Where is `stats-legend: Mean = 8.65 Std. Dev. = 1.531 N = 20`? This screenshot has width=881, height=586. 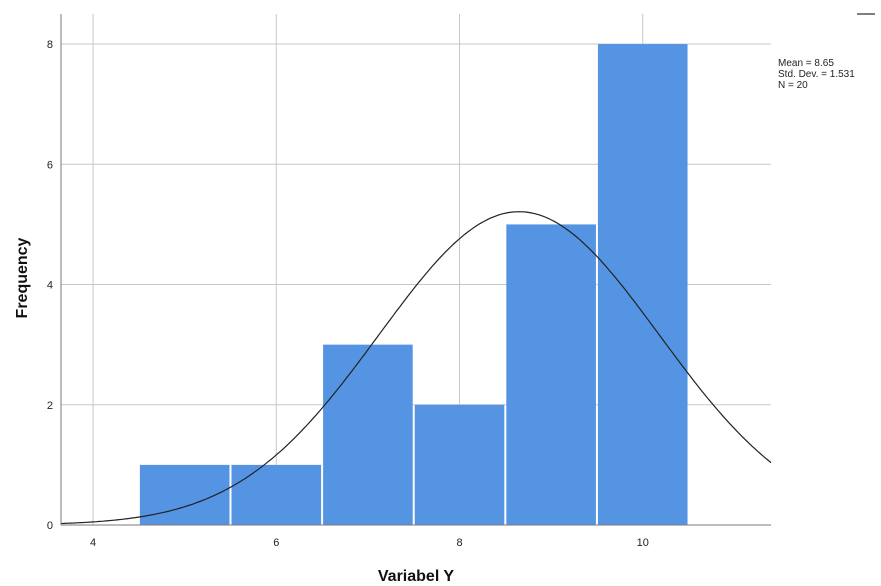
stats-legend: Mean = 8.65 Std. Dev. = 1.531 N = 20 is located at coordinates (816, 74).